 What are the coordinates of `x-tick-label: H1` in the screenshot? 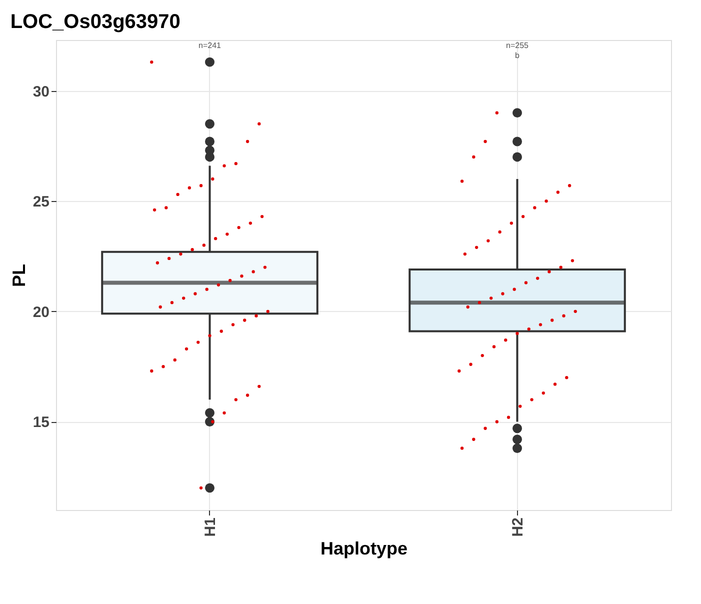 It's located at (210, 527).